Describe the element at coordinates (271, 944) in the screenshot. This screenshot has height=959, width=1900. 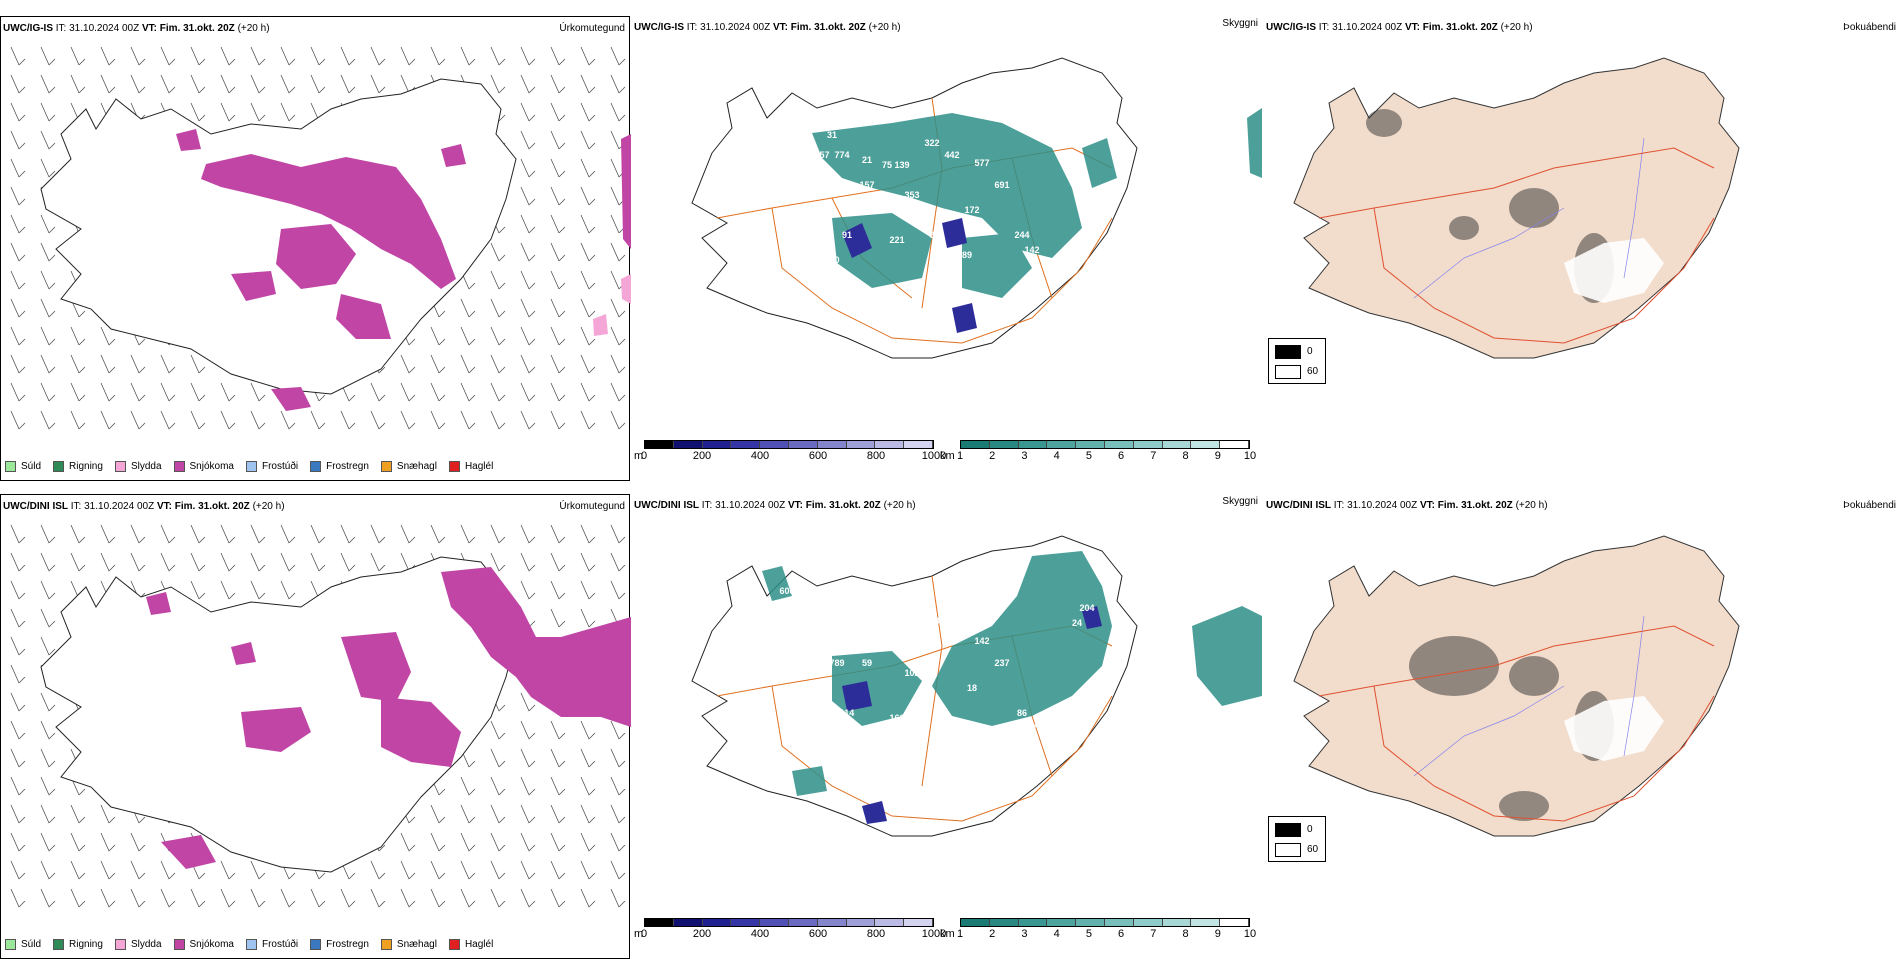
I see `legend-item: Frostúði` at that location.